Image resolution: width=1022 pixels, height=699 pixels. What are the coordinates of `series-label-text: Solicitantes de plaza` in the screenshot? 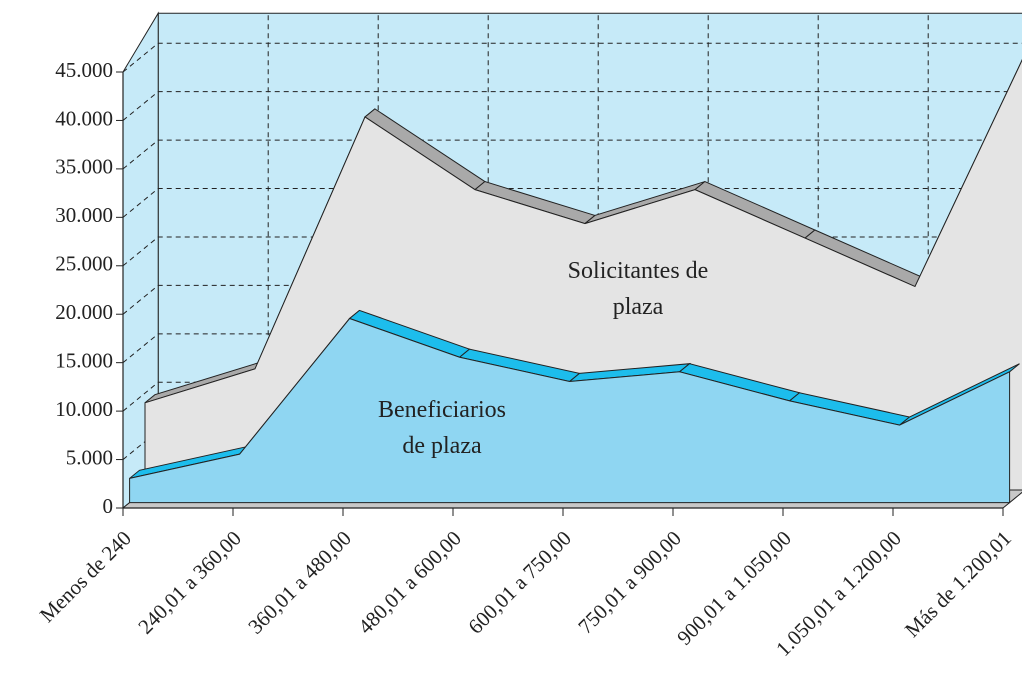 It's located at (638, 289).